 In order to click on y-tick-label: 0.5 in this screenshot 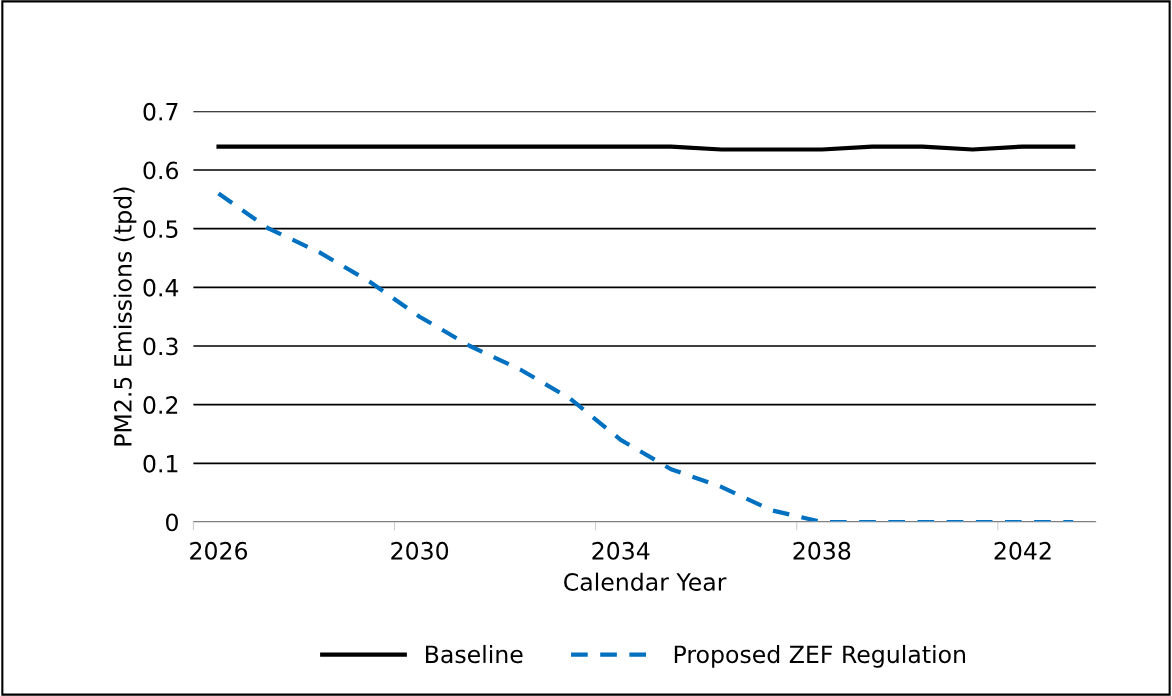, I will do `click(160, 229)`.